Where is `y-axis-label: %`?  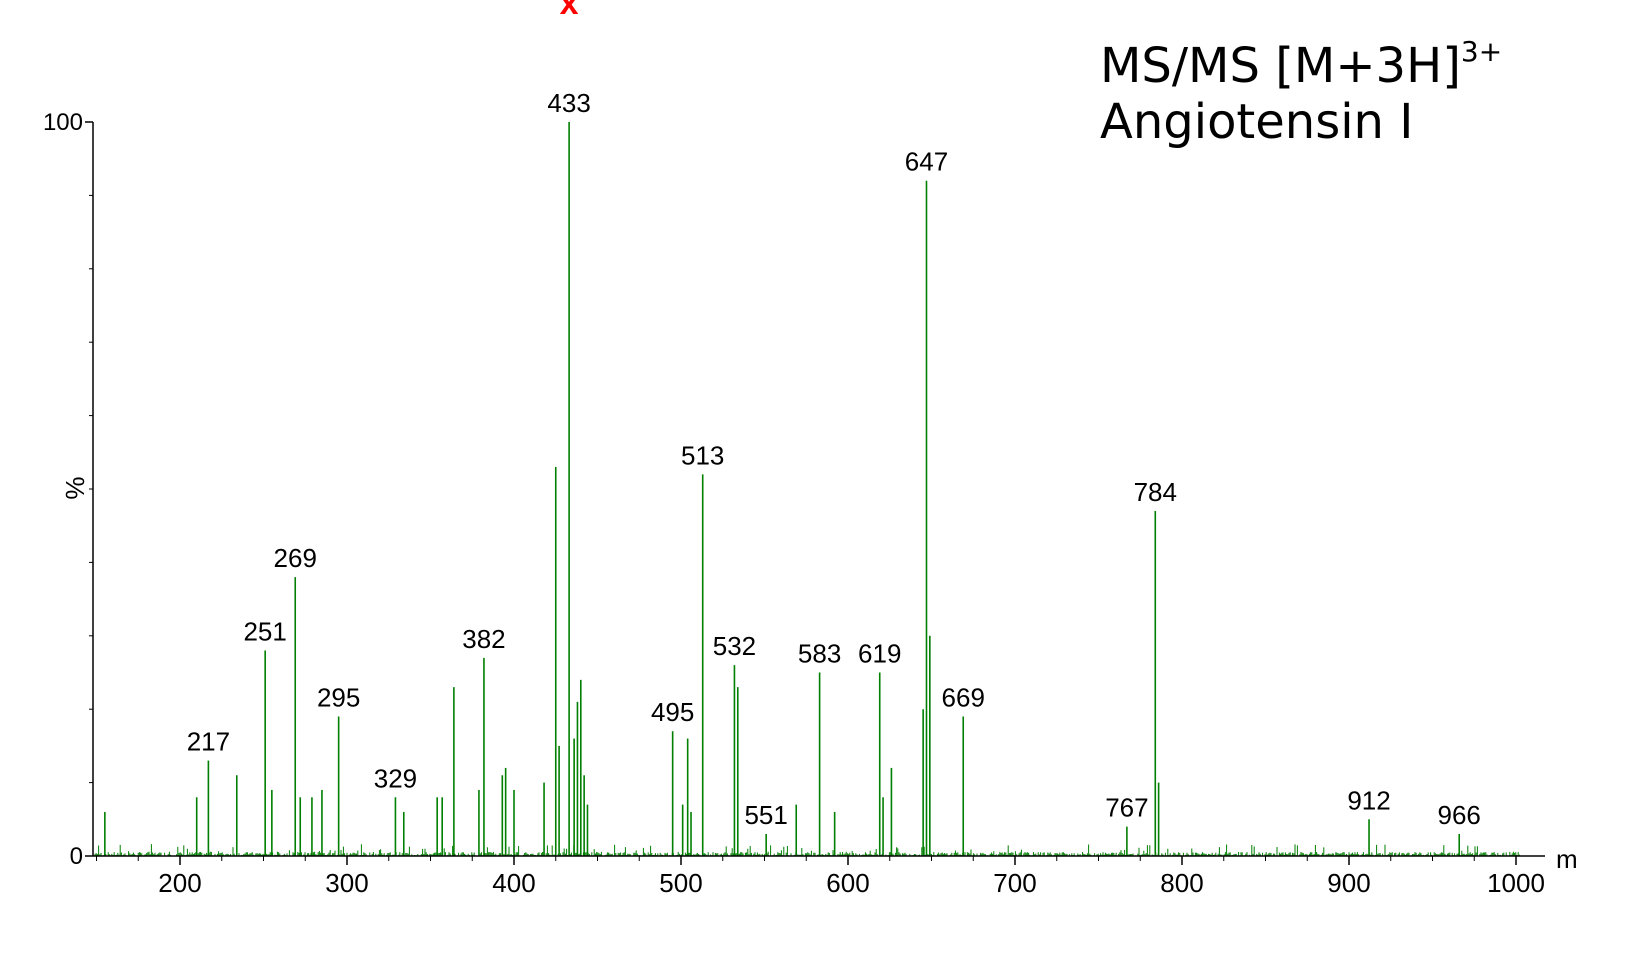 y-axis-label: % is located at coordinates (75, 487).